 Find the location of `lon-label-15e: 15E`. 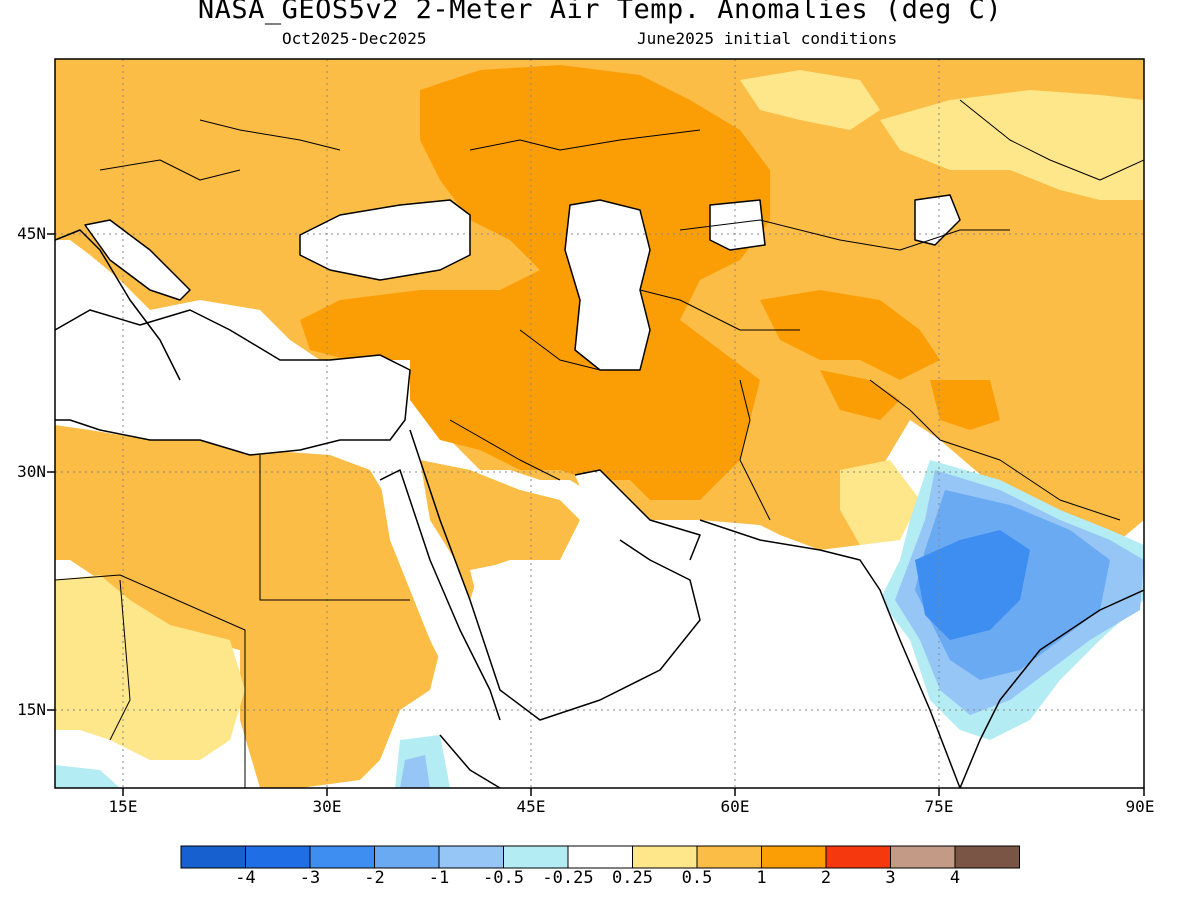

lon-label-15e: 15E is located at coordinates (123, 806).